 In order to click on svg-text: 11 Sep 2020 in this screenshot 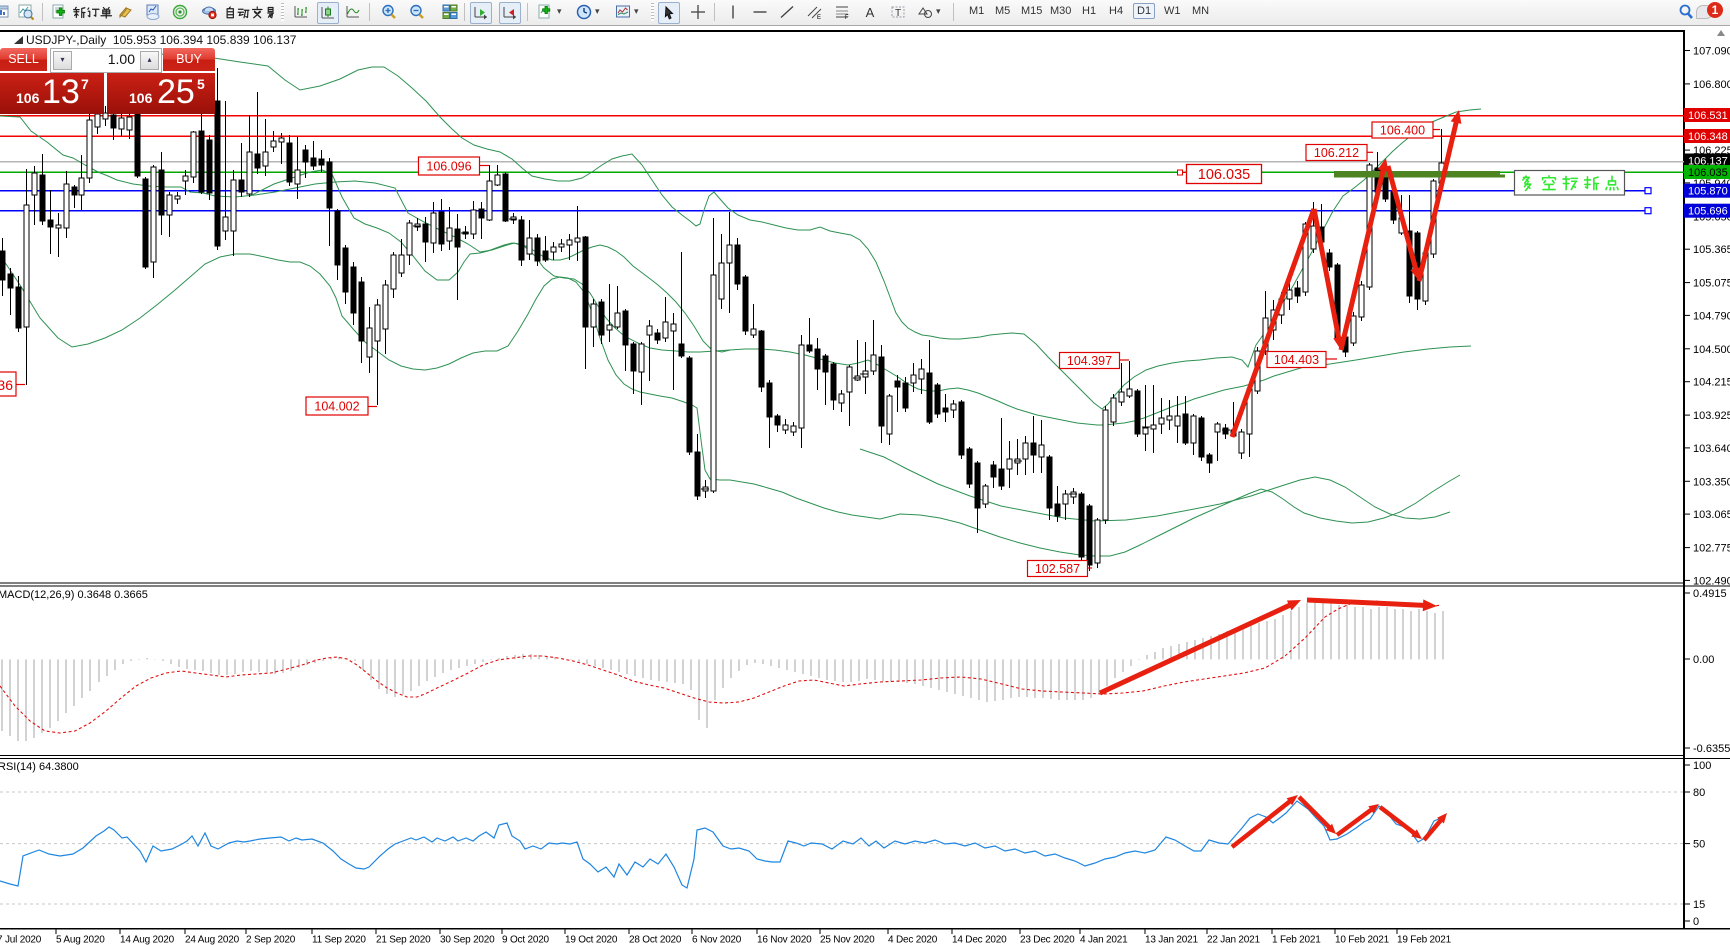, I will do `click(339, 940)`.